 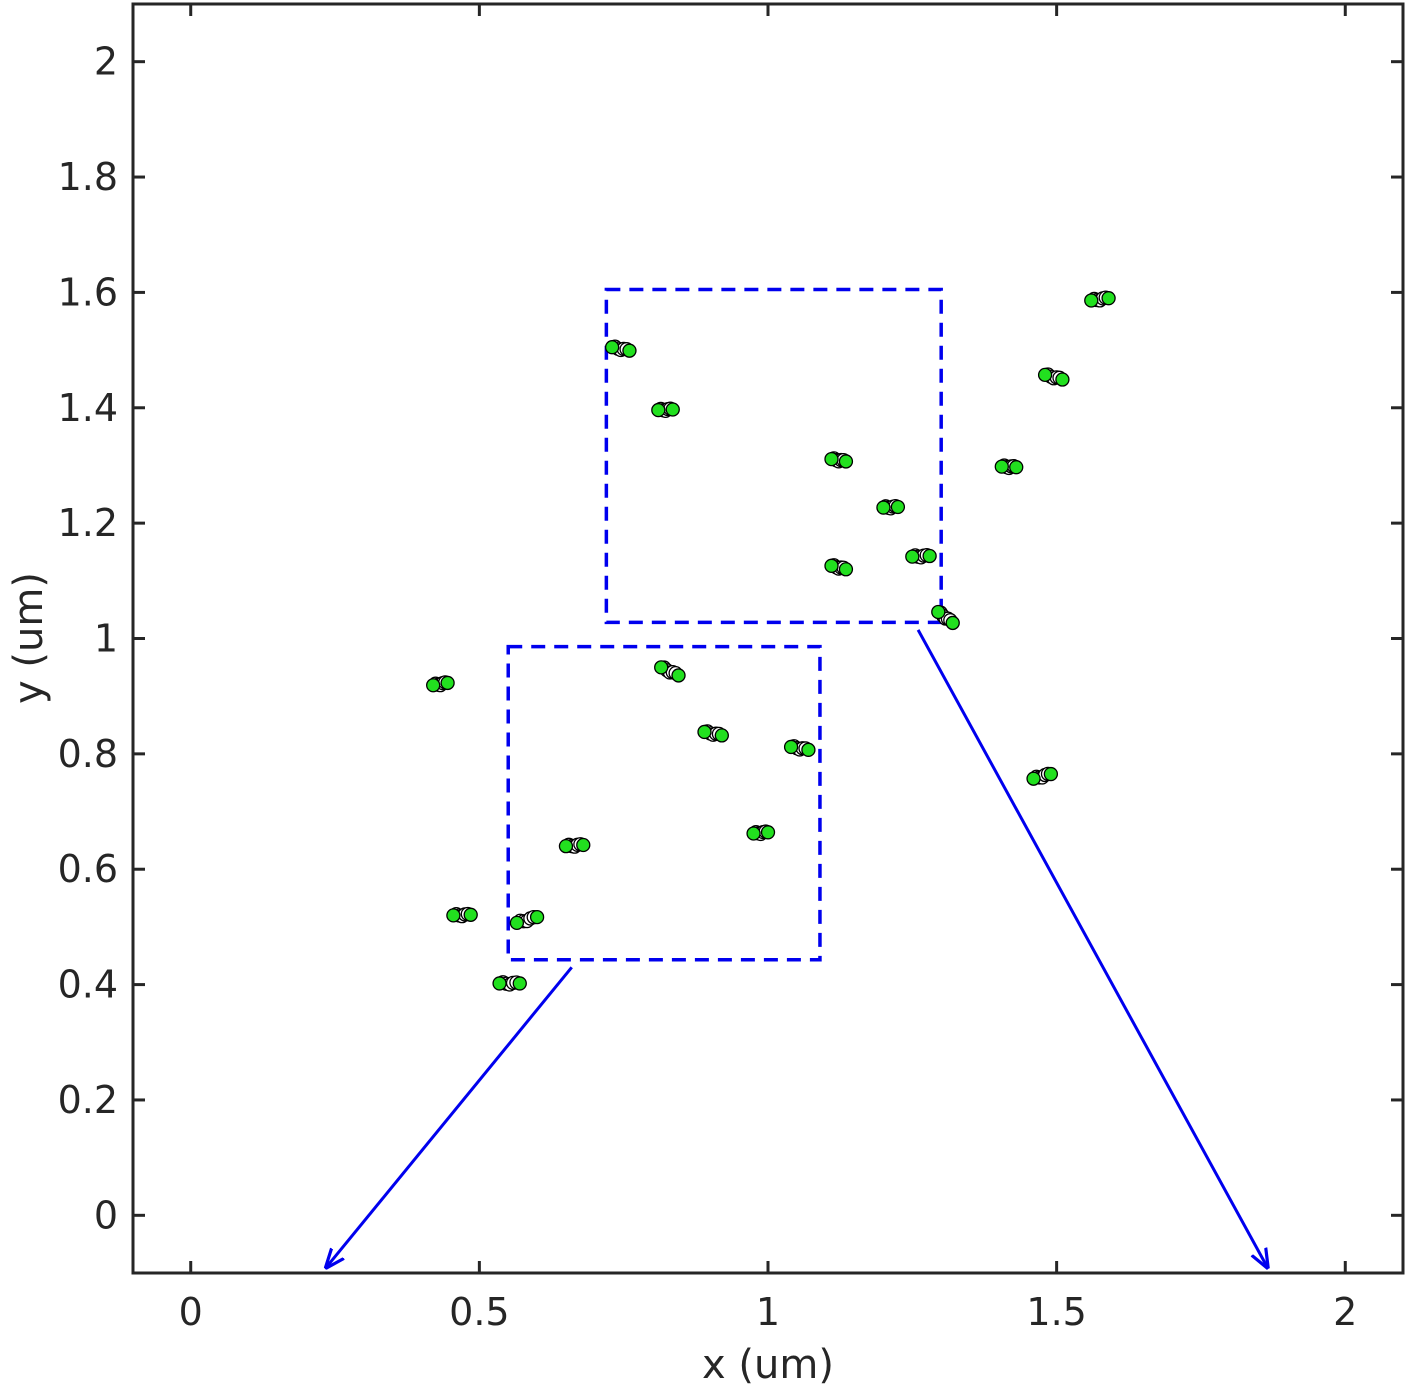 What do you see at coordinates (106, 639) in the screenshot?
I see `y-tick-label: 1` at bounding box center [106, 639].